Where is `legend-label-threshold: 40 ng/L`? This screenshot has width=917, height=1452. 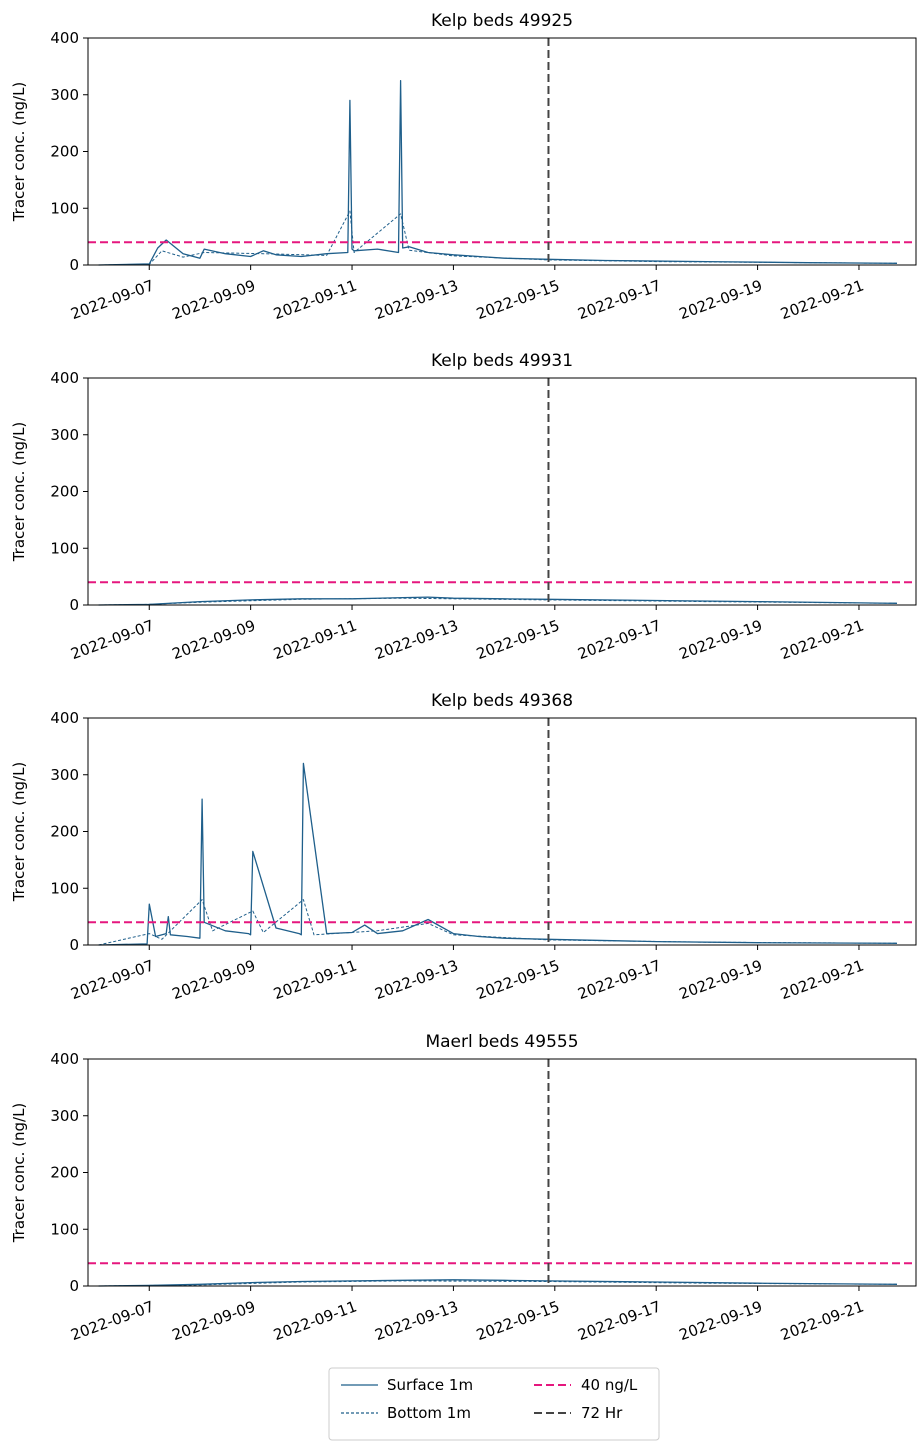
legend-label-threshold: 40 ng/L is located at coordinates (609, 1385).